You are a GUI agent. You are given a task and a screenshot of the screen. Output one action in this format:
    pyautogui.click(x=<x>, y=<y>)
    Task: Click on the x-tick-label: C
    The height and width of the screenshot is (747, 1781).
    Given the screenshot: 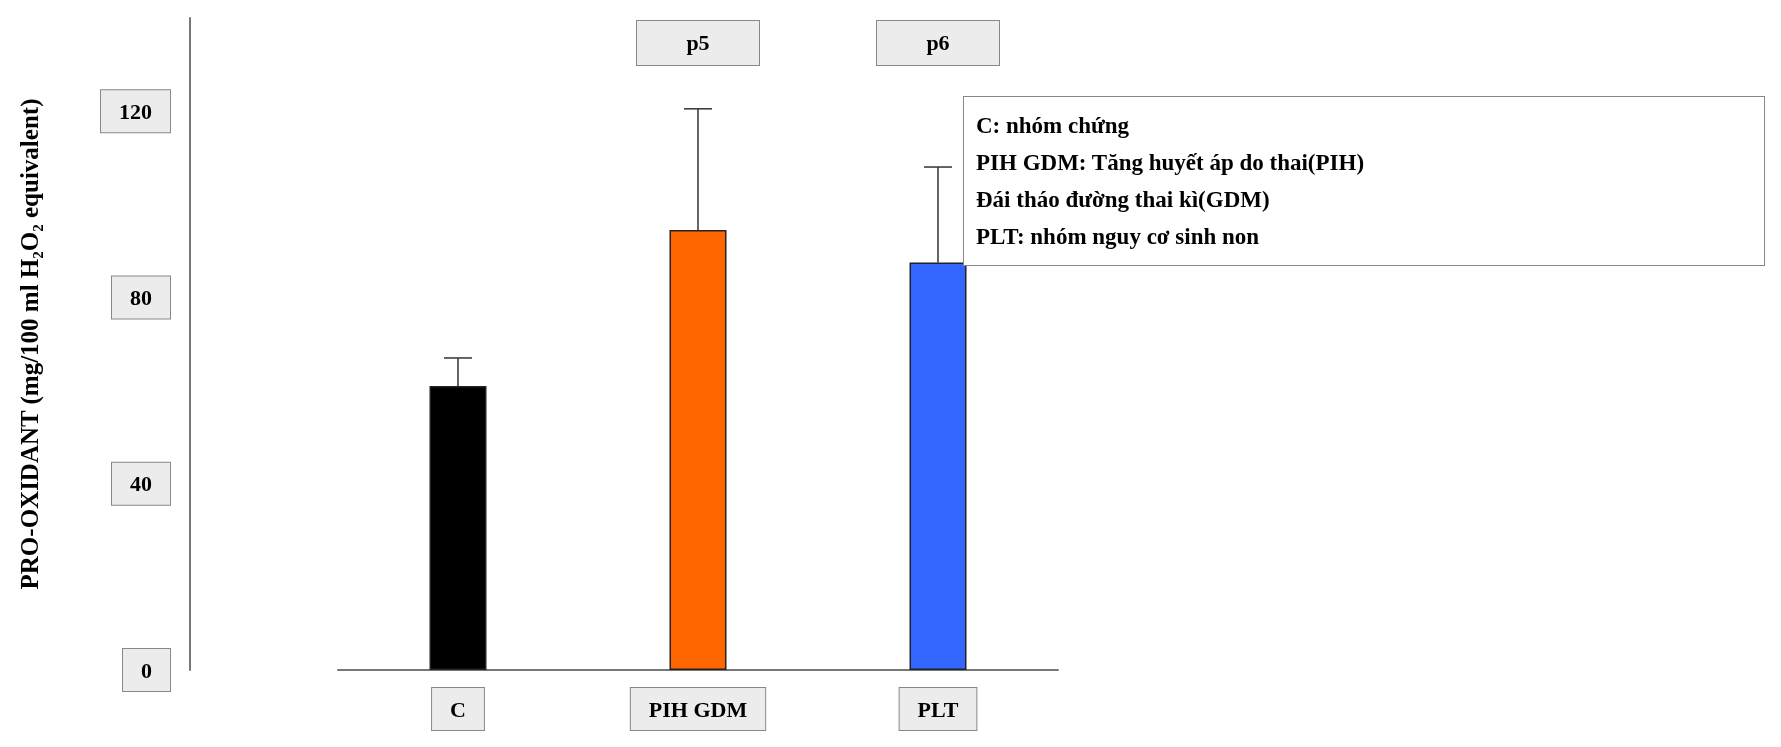 What is the action you would take?
    pyautogui.click(x=458, y=709)
    